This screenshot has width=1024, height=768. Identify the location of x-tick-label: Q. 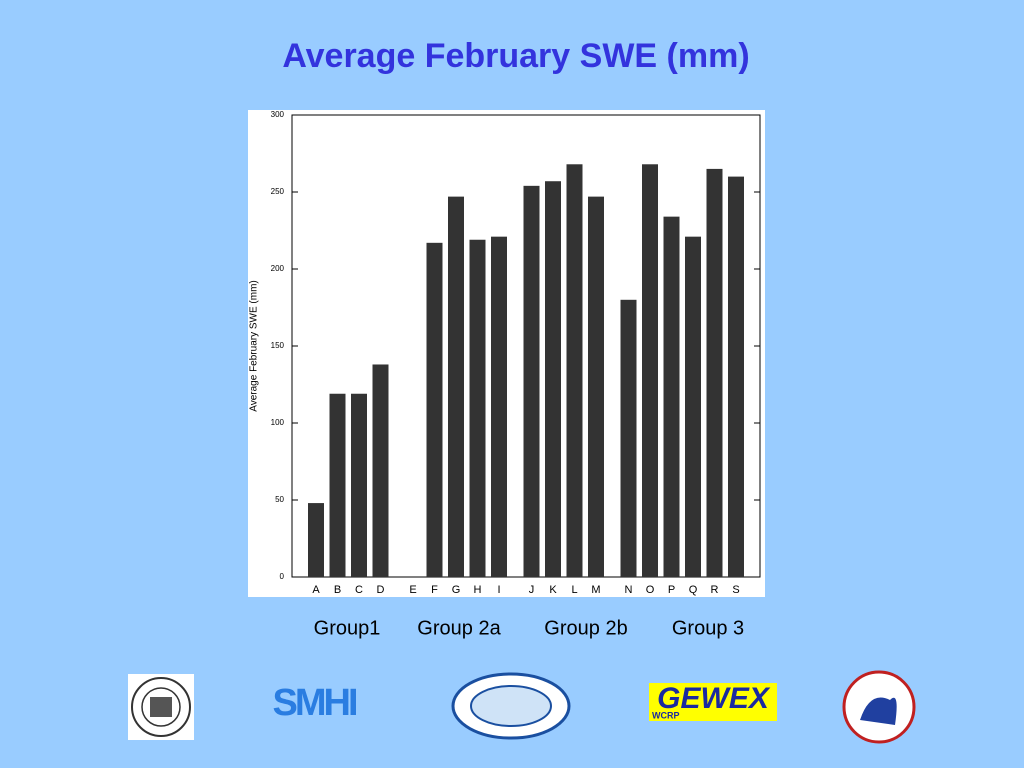
(693, 590).